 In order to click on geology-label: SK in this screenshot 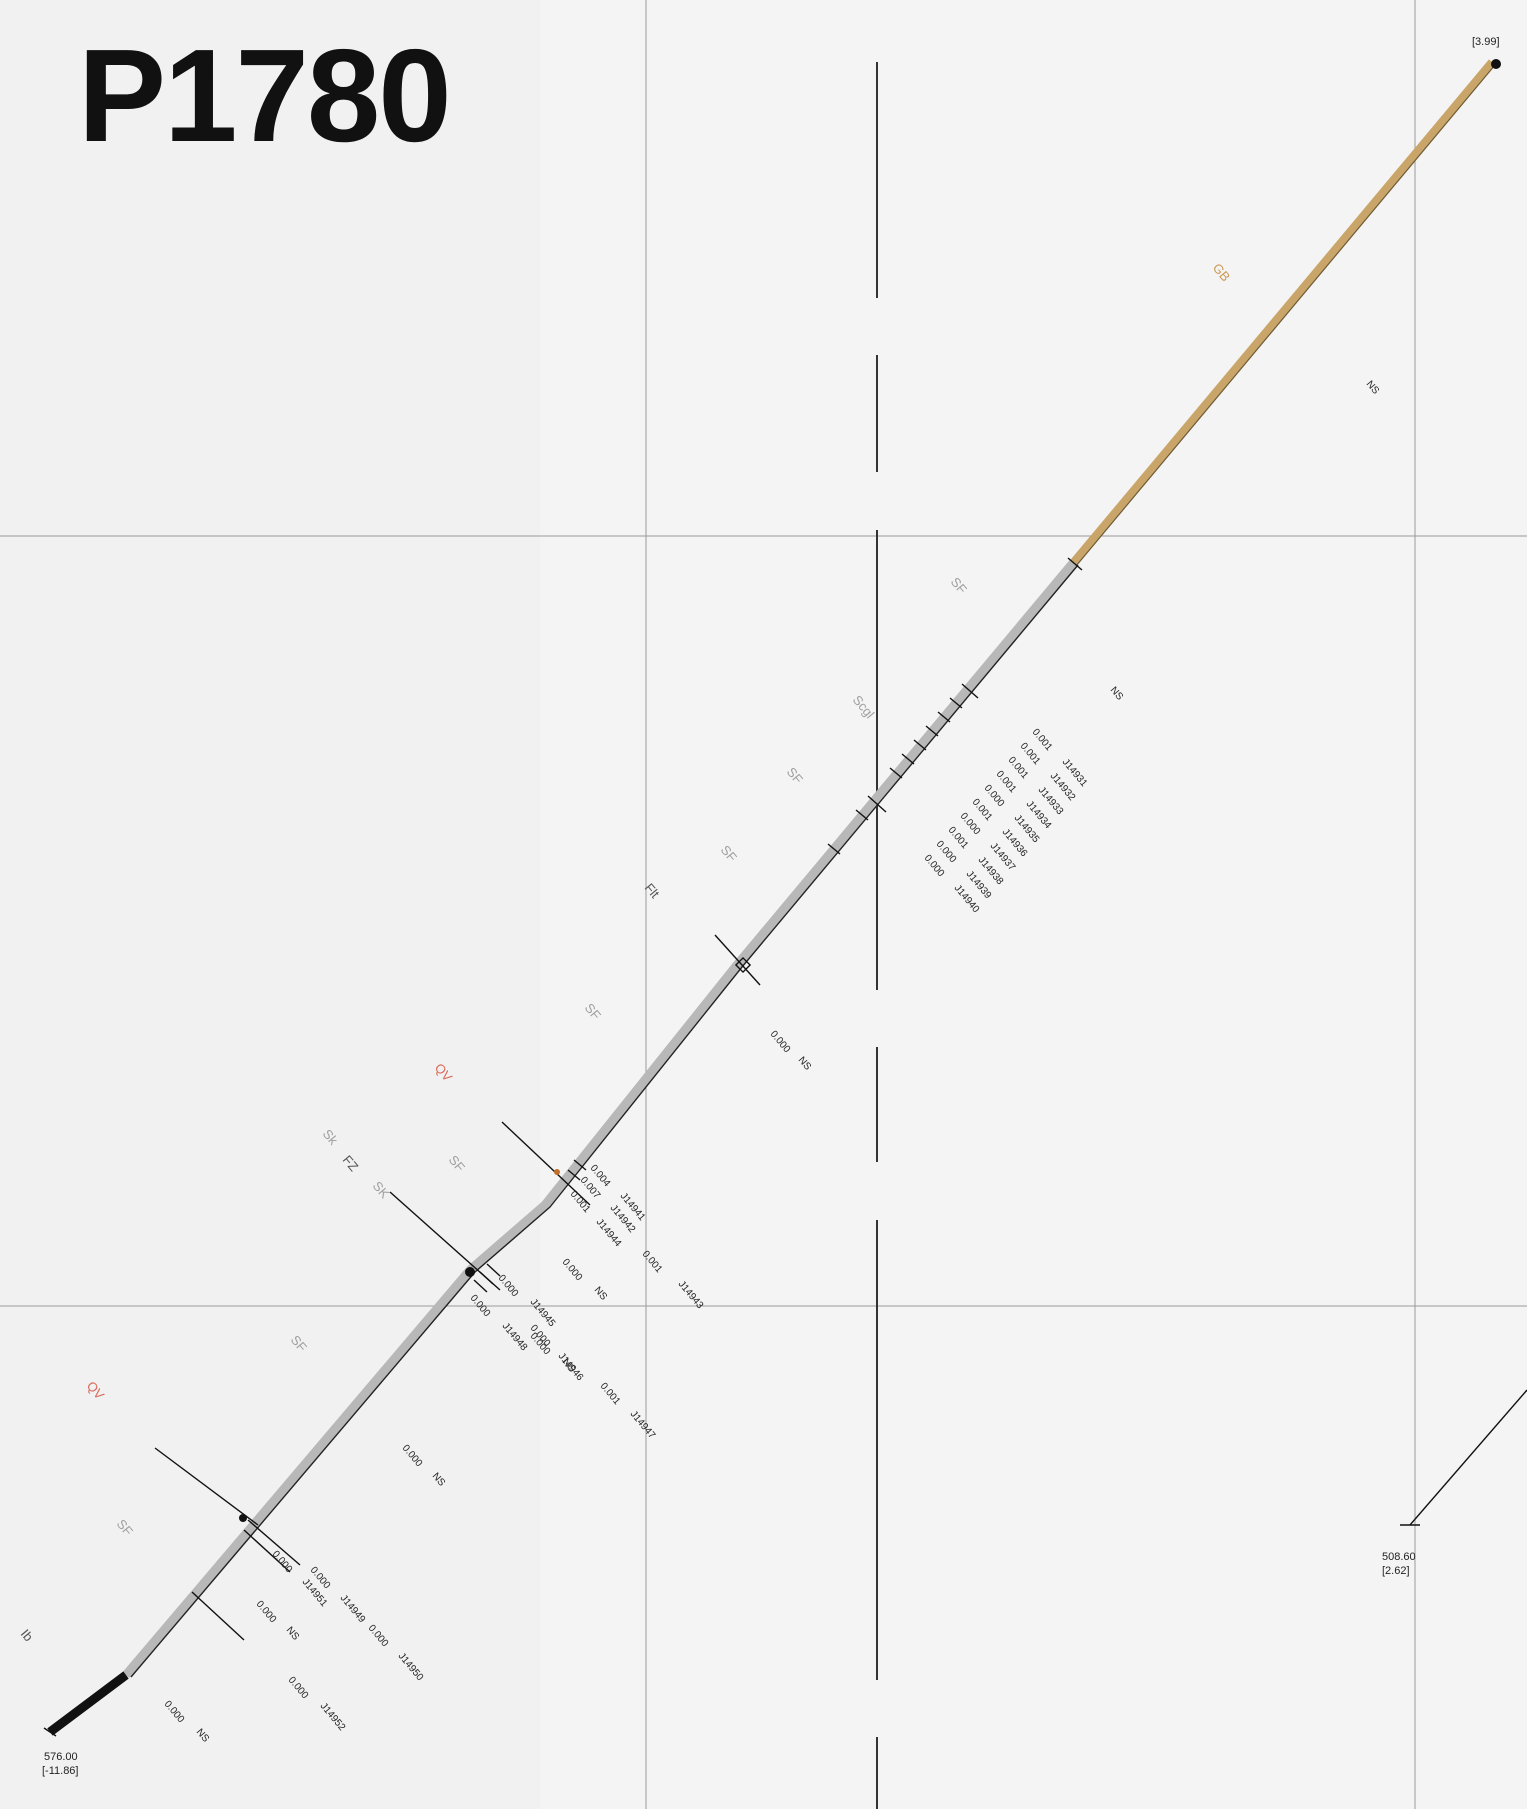, I will do `click(381, 1189)`.